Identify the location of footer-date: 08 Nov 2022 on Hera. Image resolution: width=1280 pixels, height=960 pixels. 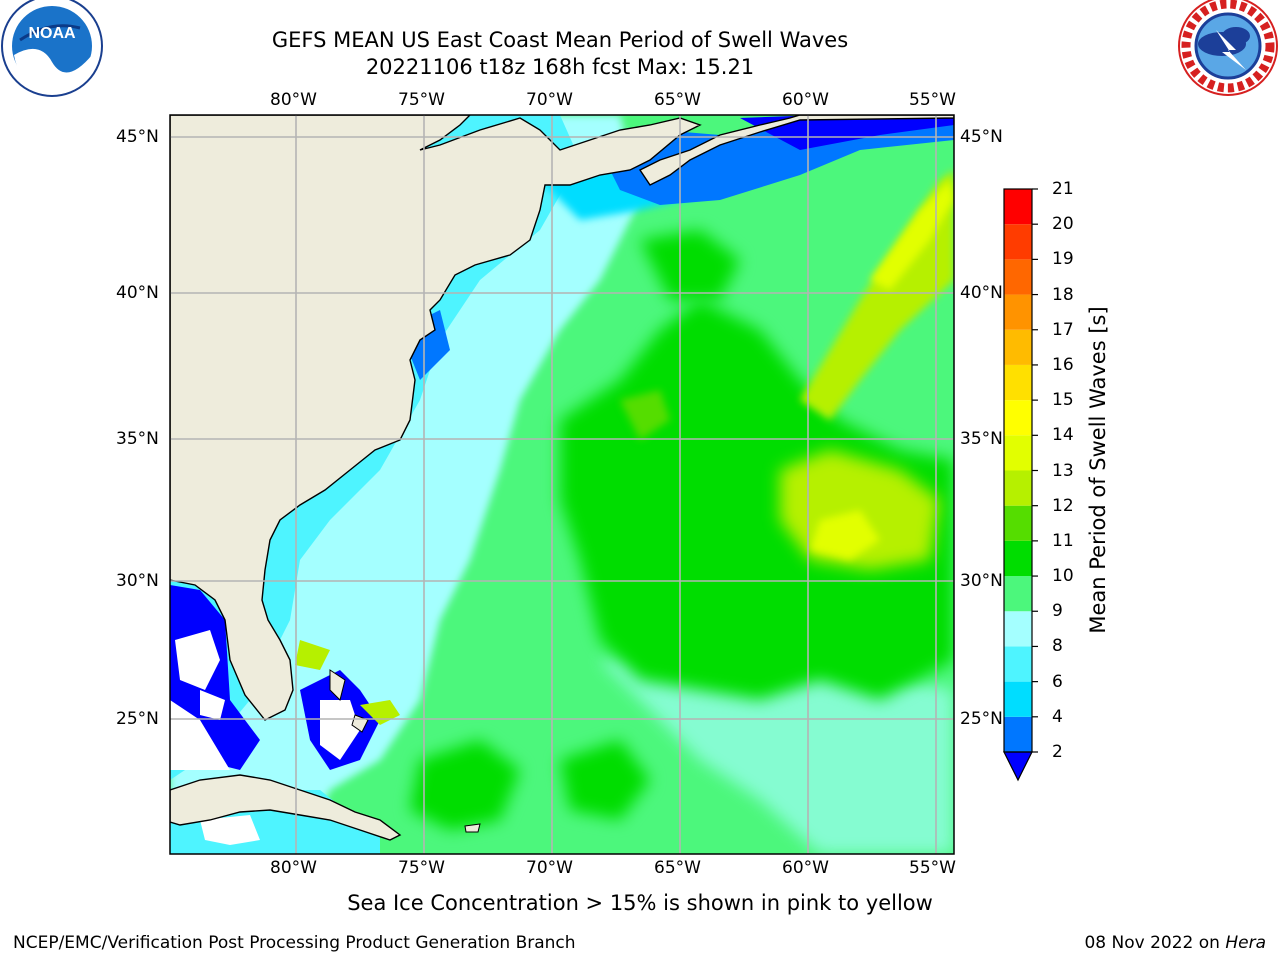
(1175, 943).